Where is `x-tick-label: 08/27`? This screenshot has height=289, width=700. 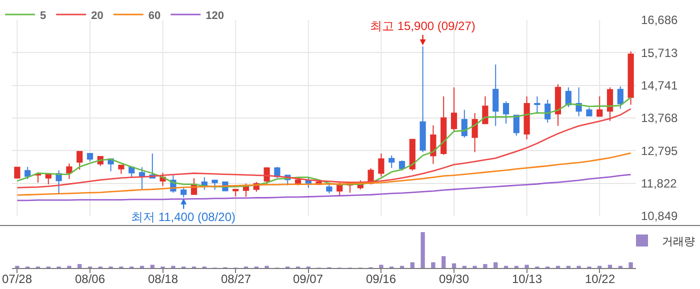
x-tick-label: 08/27 is located at coordinates (236, 279).